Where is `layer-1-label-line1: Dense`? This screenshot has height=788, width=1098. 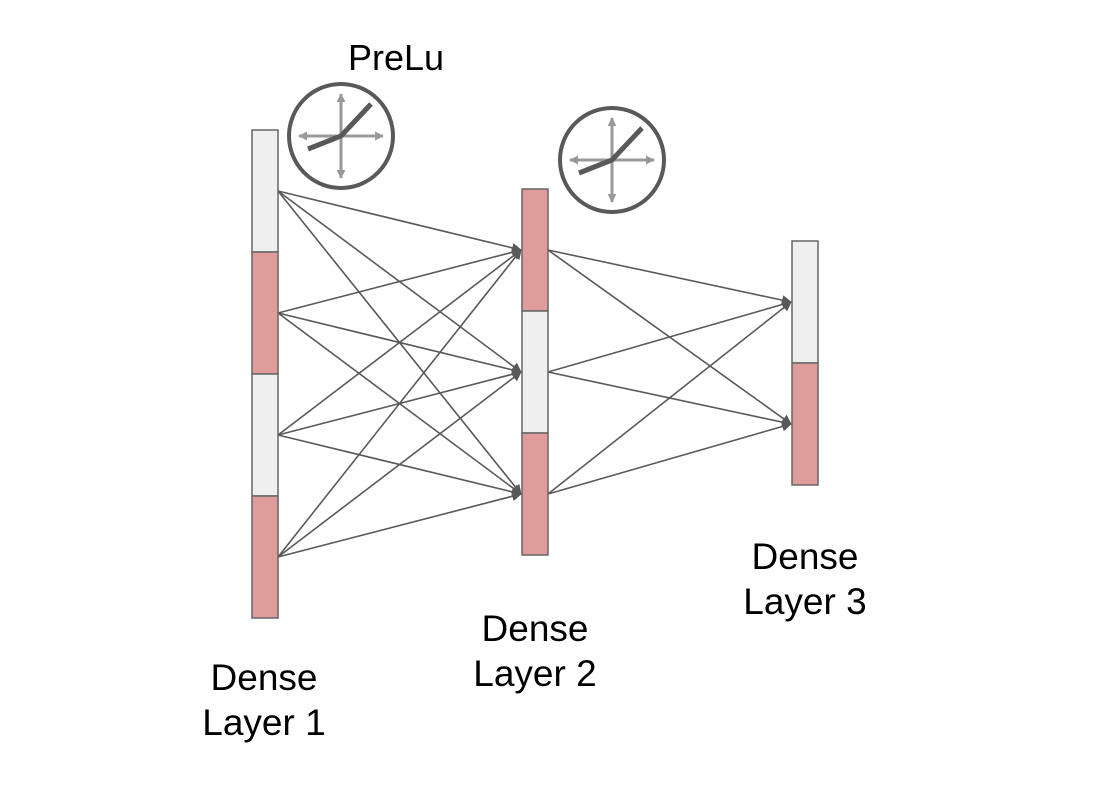
layer-1-label-line1: Dense is located at coordinates (264, 677).